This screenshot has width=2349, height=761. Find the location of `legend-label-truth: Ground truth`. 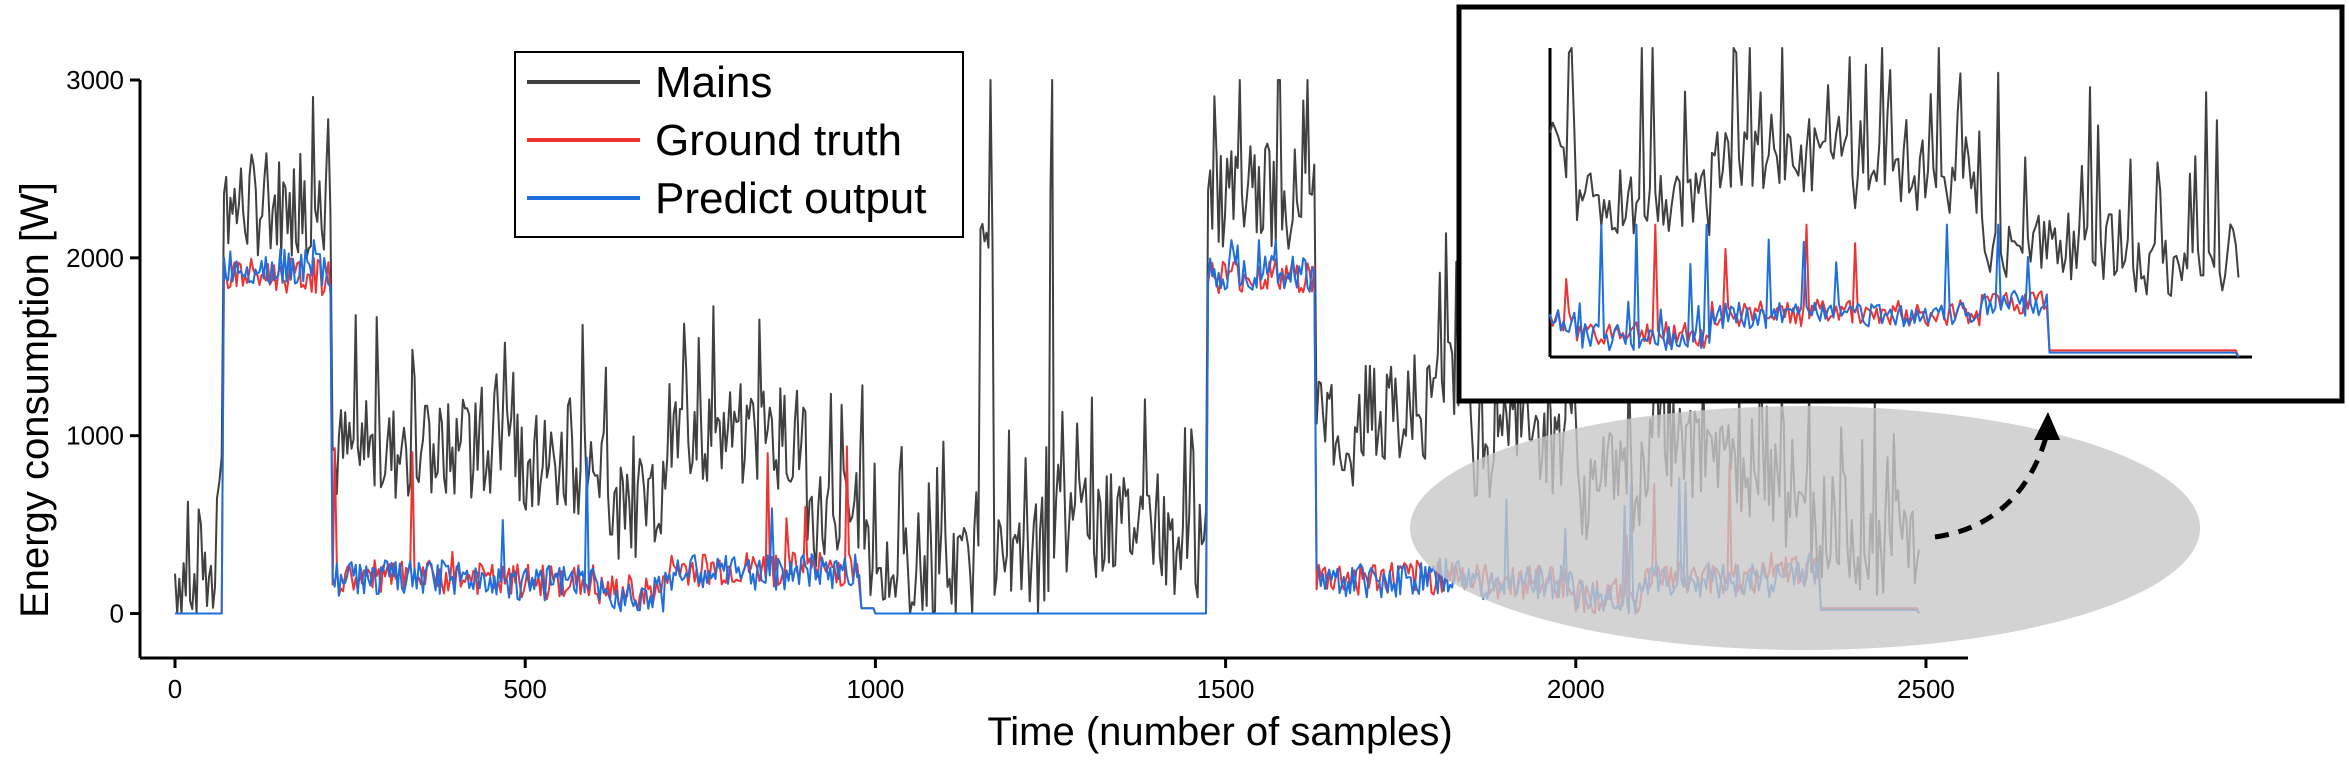

legend-label-truth: Ground truth is located at coordinates (778, 140).